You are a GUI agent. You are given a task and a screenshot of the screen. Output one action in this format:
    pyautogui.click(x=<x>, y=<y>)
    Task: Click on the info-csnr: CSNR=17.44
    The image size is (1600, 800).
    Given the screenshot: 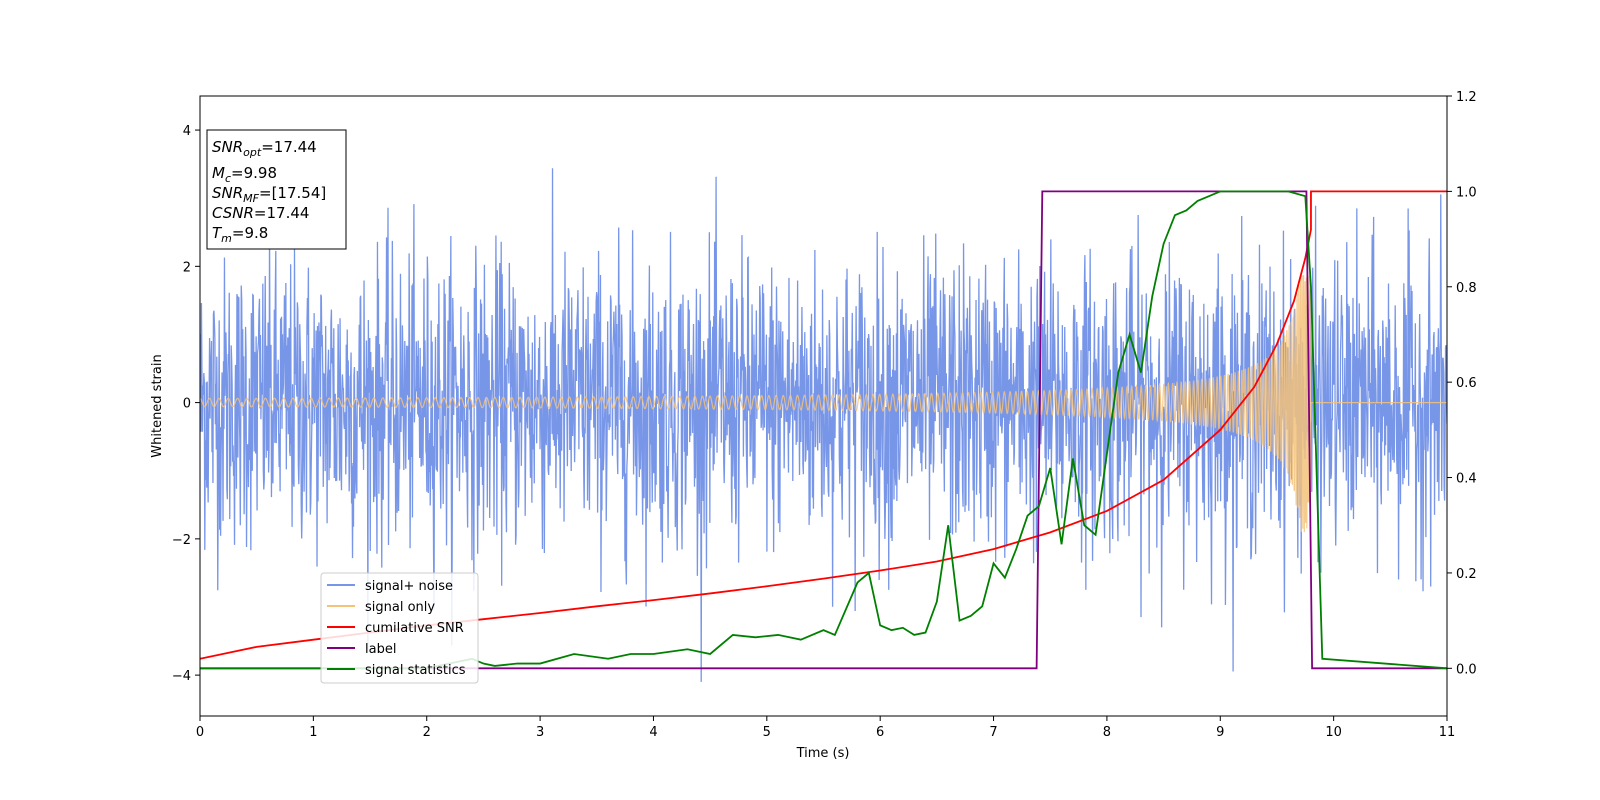 What is the action you would take?
    pyautogui.click(x=260, y=213)
    